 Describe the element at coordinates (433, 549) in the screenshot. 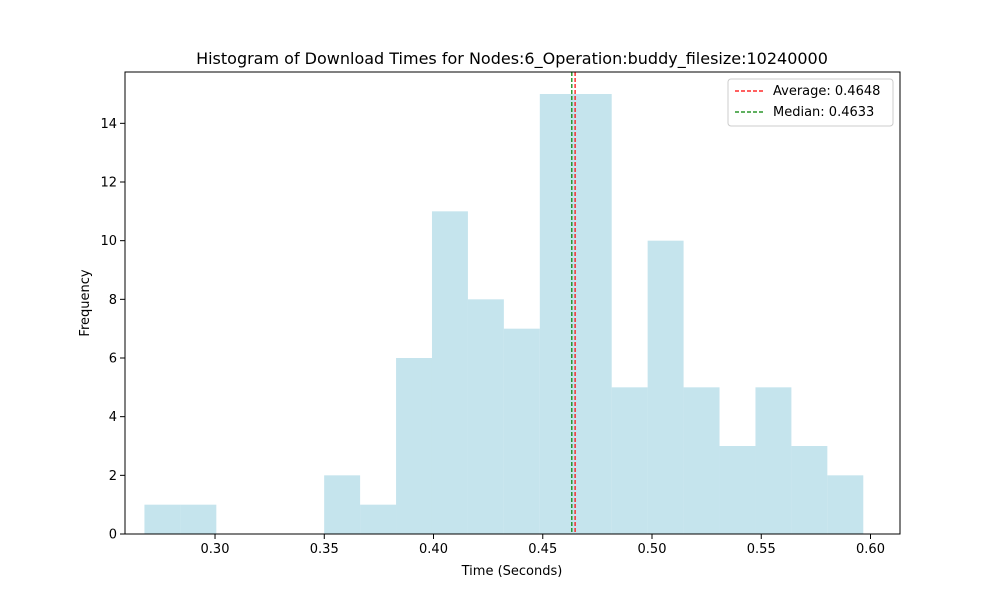

I see `x-tick-label: 0.40` at that location.